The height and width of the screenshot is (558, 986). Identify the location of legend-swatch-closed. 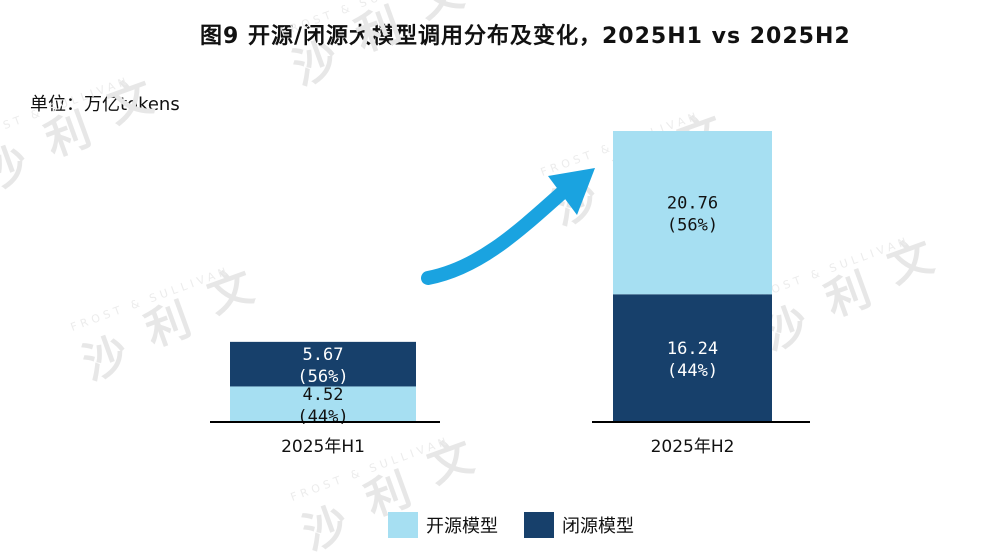
(539, 525).